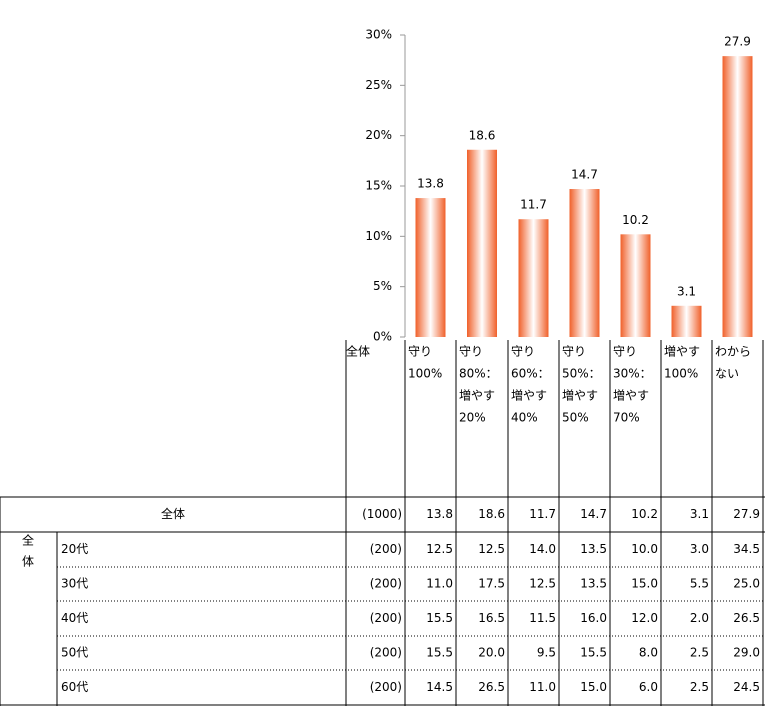  I want to click on row-label: 60代, so click(74, 687).